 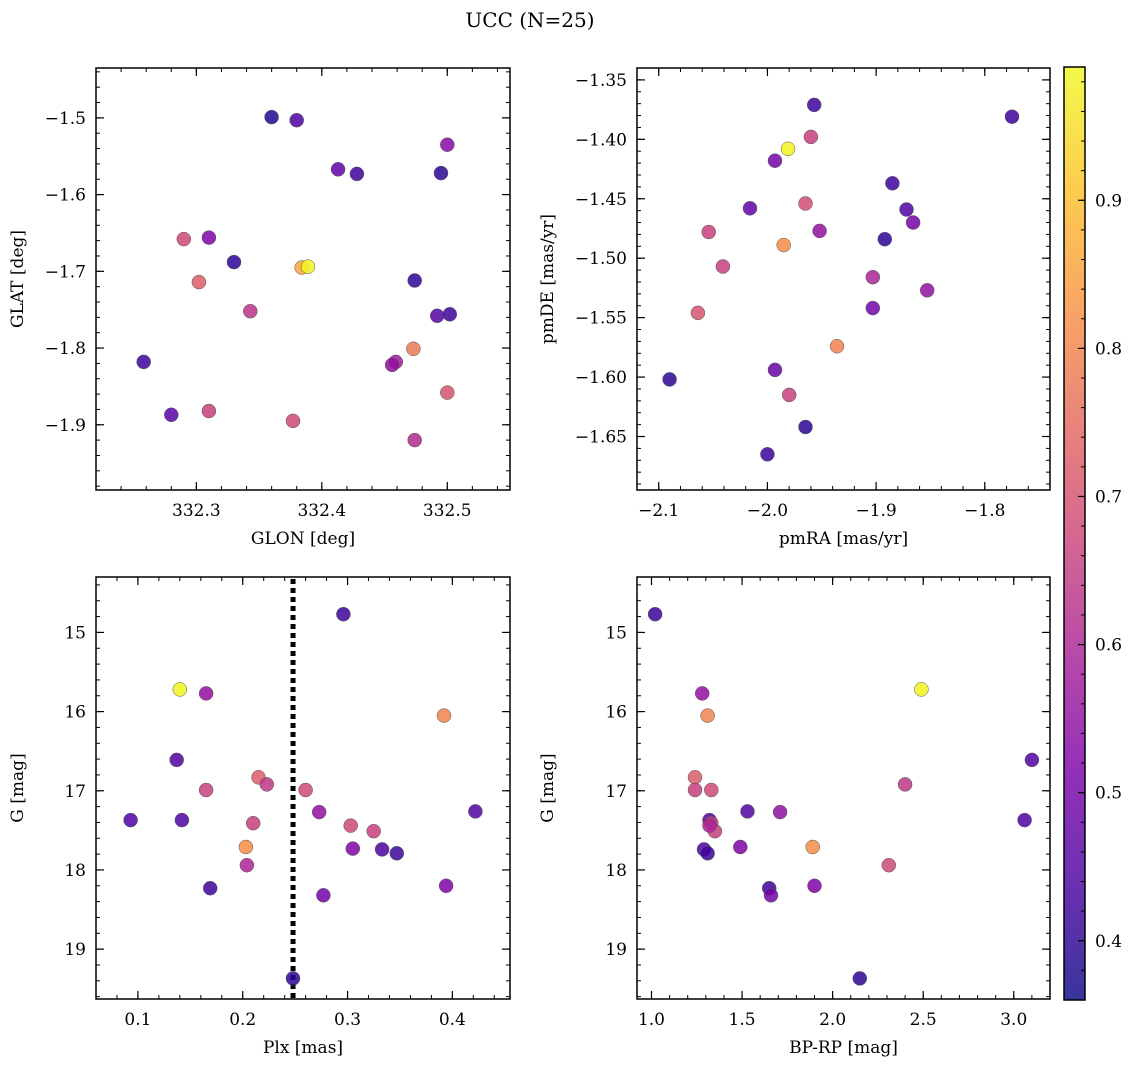 What do you see at coordinates (65, 349) in the screenshot?
I see `y-tick-label: −1.8` at bounding box center [65, 349].